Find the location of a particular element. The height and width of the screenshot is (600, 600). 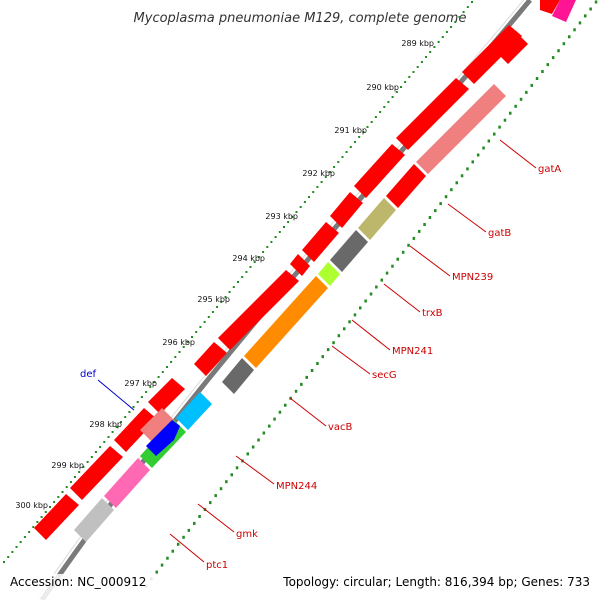

cog-MPN241 is located at coordinates (349, 251).